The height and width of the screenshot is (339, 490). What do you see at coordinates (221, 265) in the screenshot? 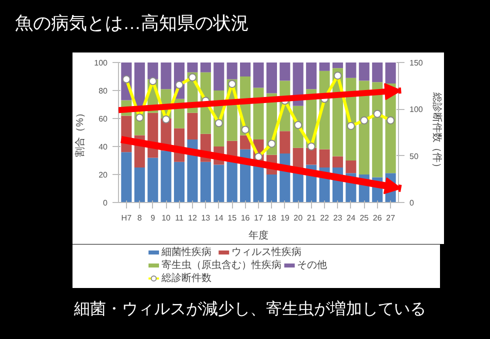
I see `legend-label: 寄生虫（原虫含む）性疾病` at bounding box center [221, 265].